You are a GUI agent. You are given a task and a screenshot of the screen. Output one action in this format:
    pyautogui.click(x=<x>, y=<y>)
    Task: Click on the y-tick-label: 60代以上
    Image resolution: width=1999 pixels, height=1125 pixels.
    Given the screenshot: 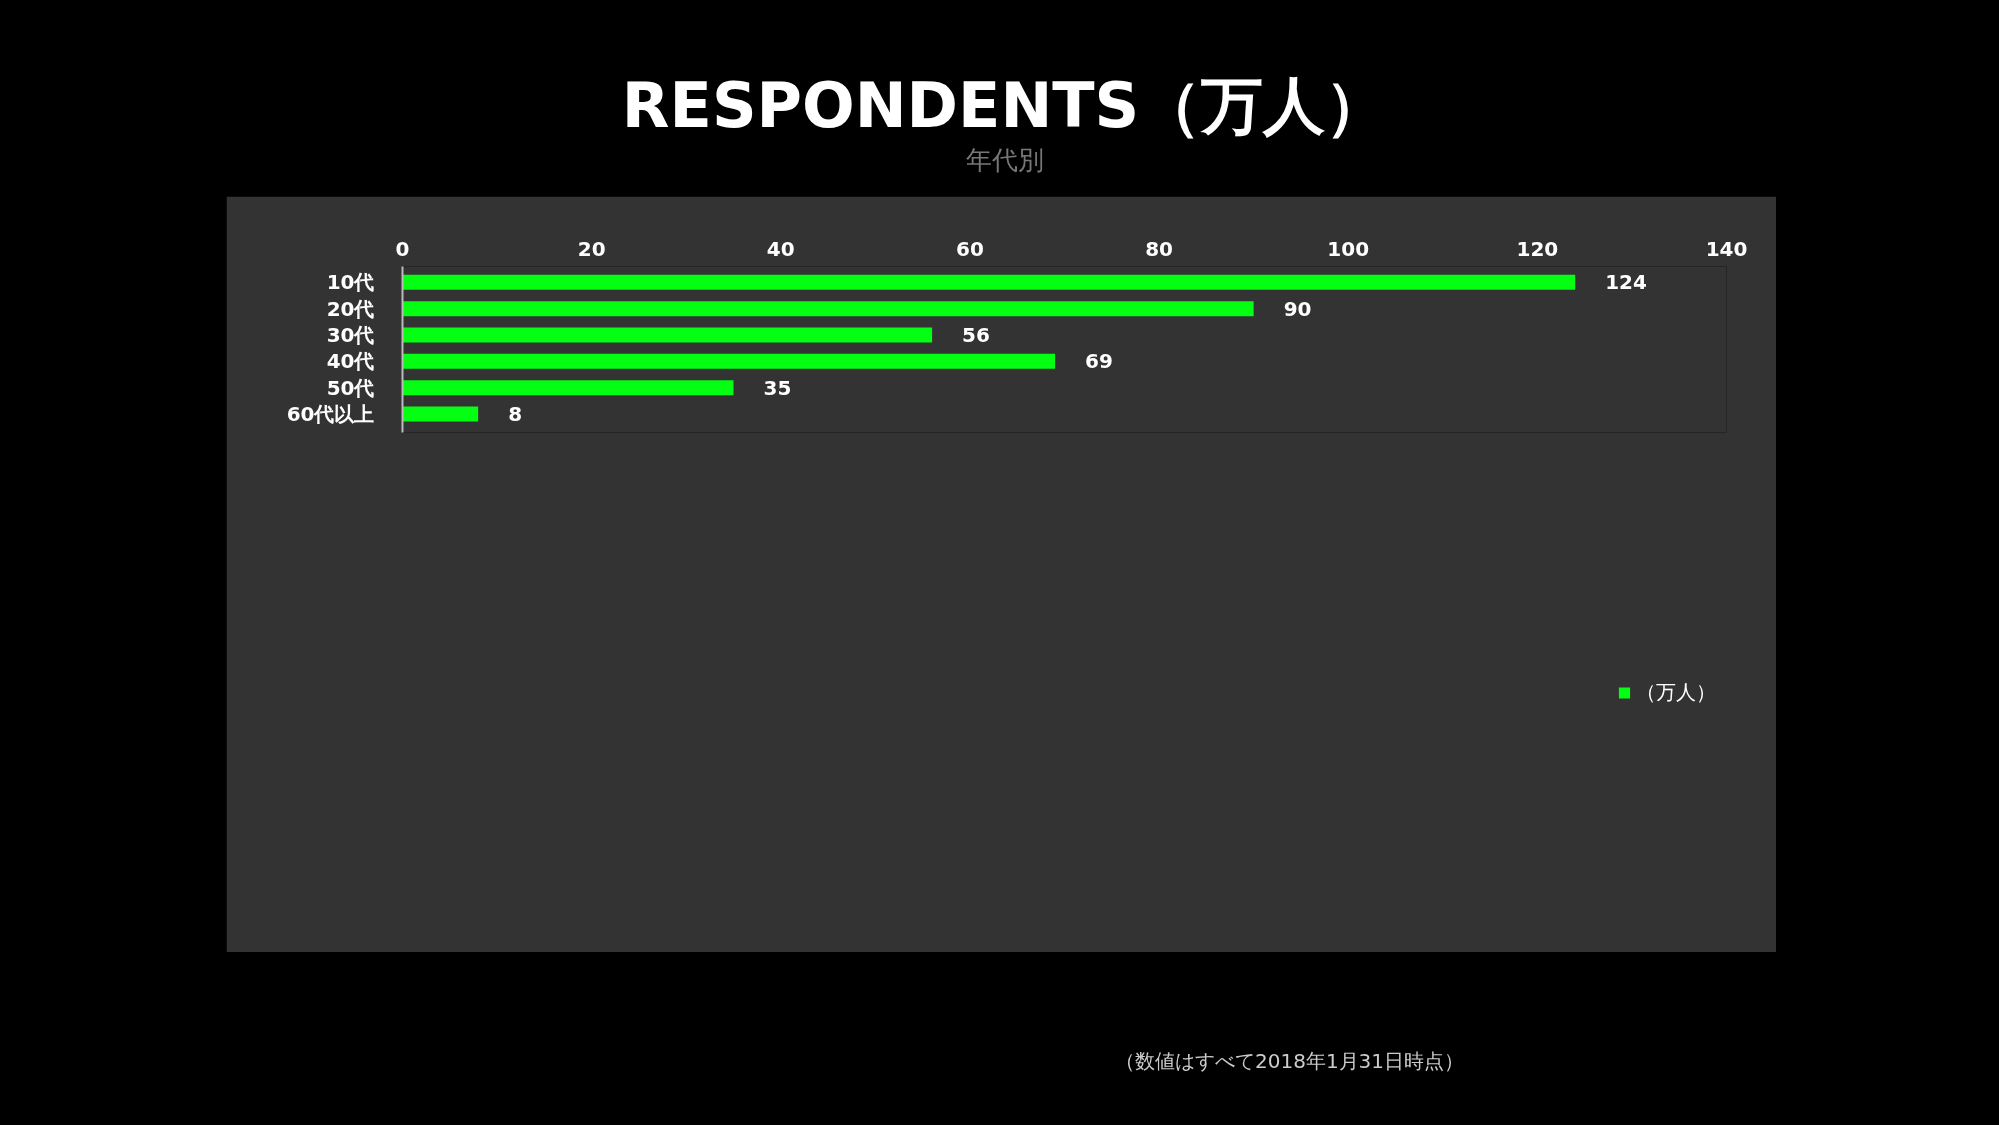 What is the action you would take?
    pyautogui.click(x=330, y=414)
    